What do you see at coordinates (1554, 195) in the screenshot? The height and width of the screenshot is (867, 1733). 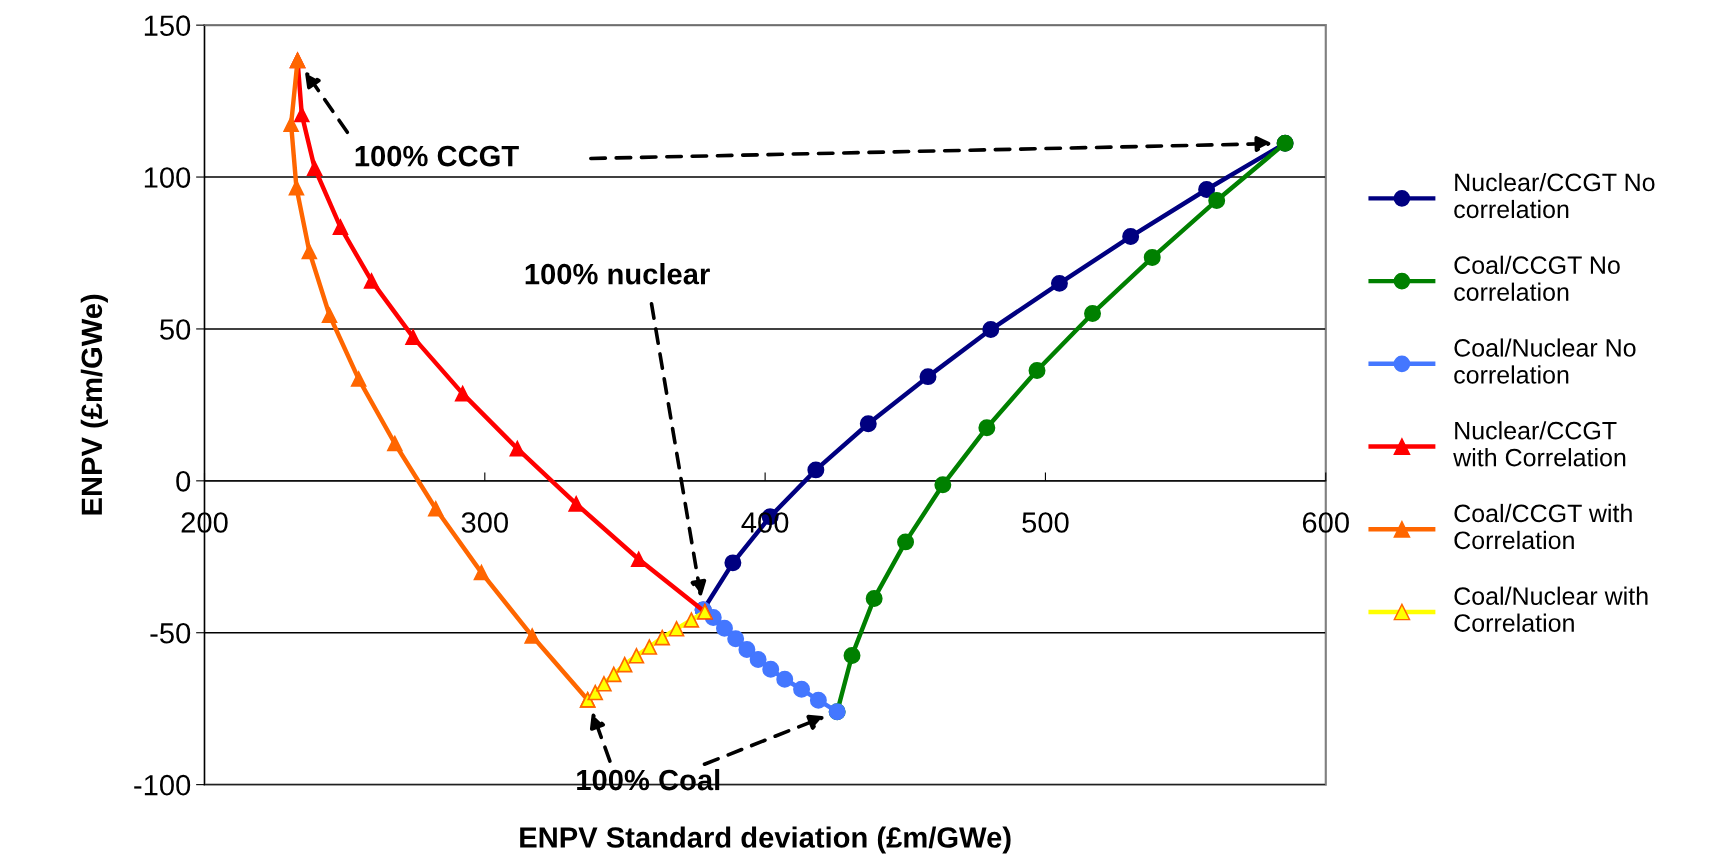 I see `legend-label: Nuclear/CCGT No correlation` at bounding box center [1554, 195].